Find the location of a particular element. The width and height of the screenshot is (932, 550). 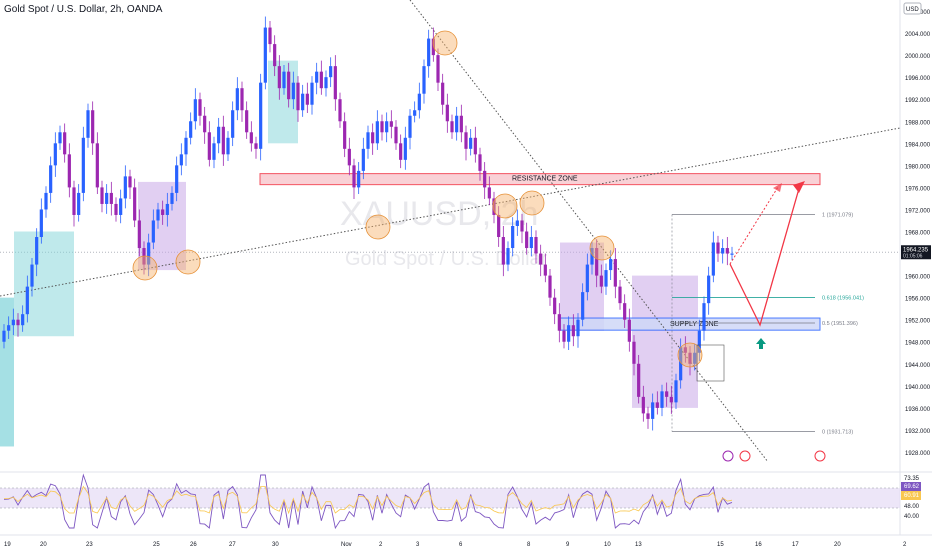

time-tick-label: 20 is located at coordinates (837, 545).